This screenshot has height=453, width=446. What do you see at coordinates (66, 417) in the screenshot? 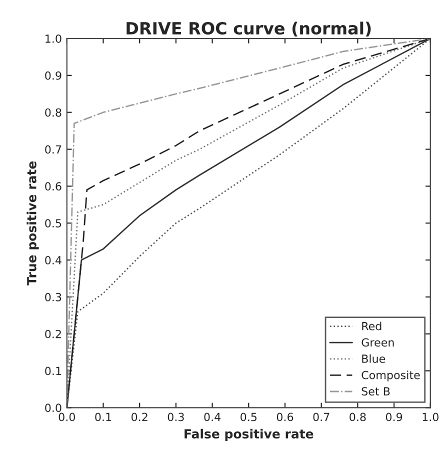
I see `x-tick-label: 0.0` at bounding box center [66, 417].